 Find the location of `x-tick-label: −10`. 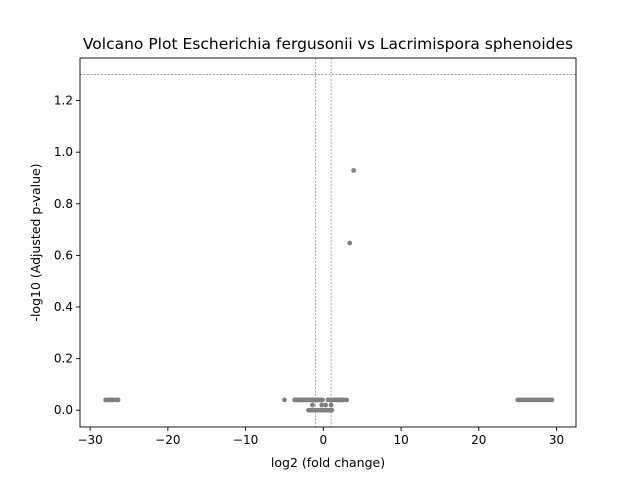

x-tick-label: −10 is located at coordinates (245, 440).